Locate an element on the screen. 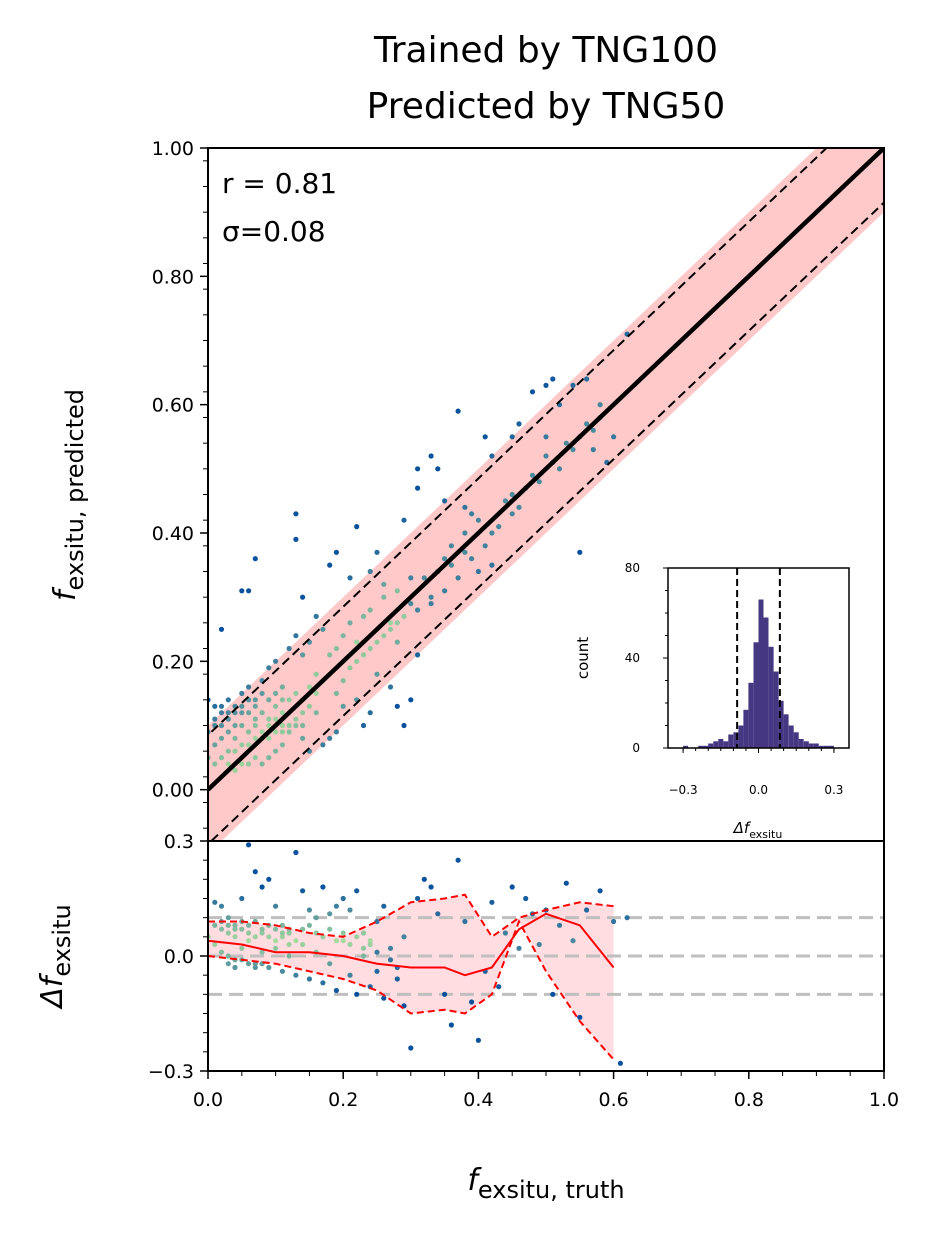  residual-running-median is located at coordinates (411, 977).